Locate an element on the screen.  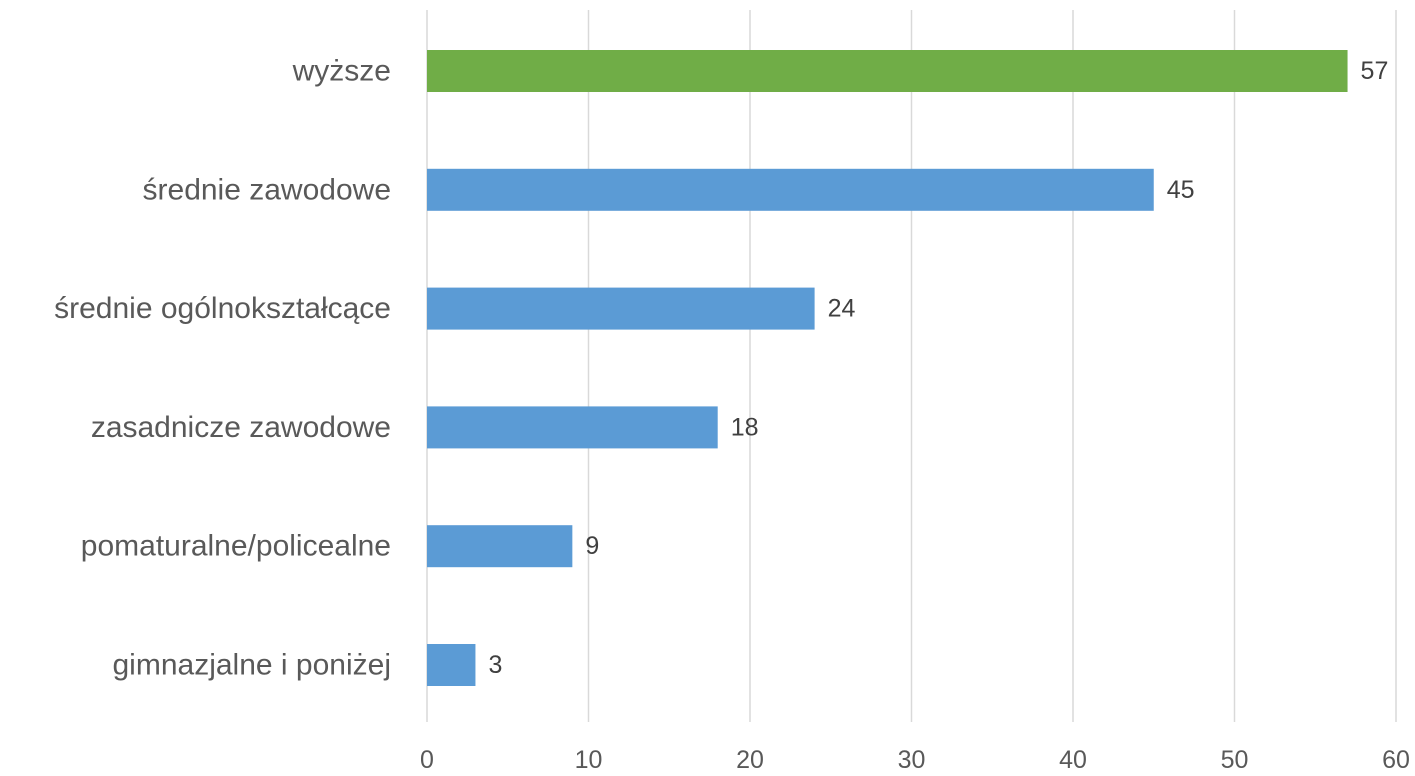
category-label-1: średnie zawodowe is located at coordinates (267, 189).